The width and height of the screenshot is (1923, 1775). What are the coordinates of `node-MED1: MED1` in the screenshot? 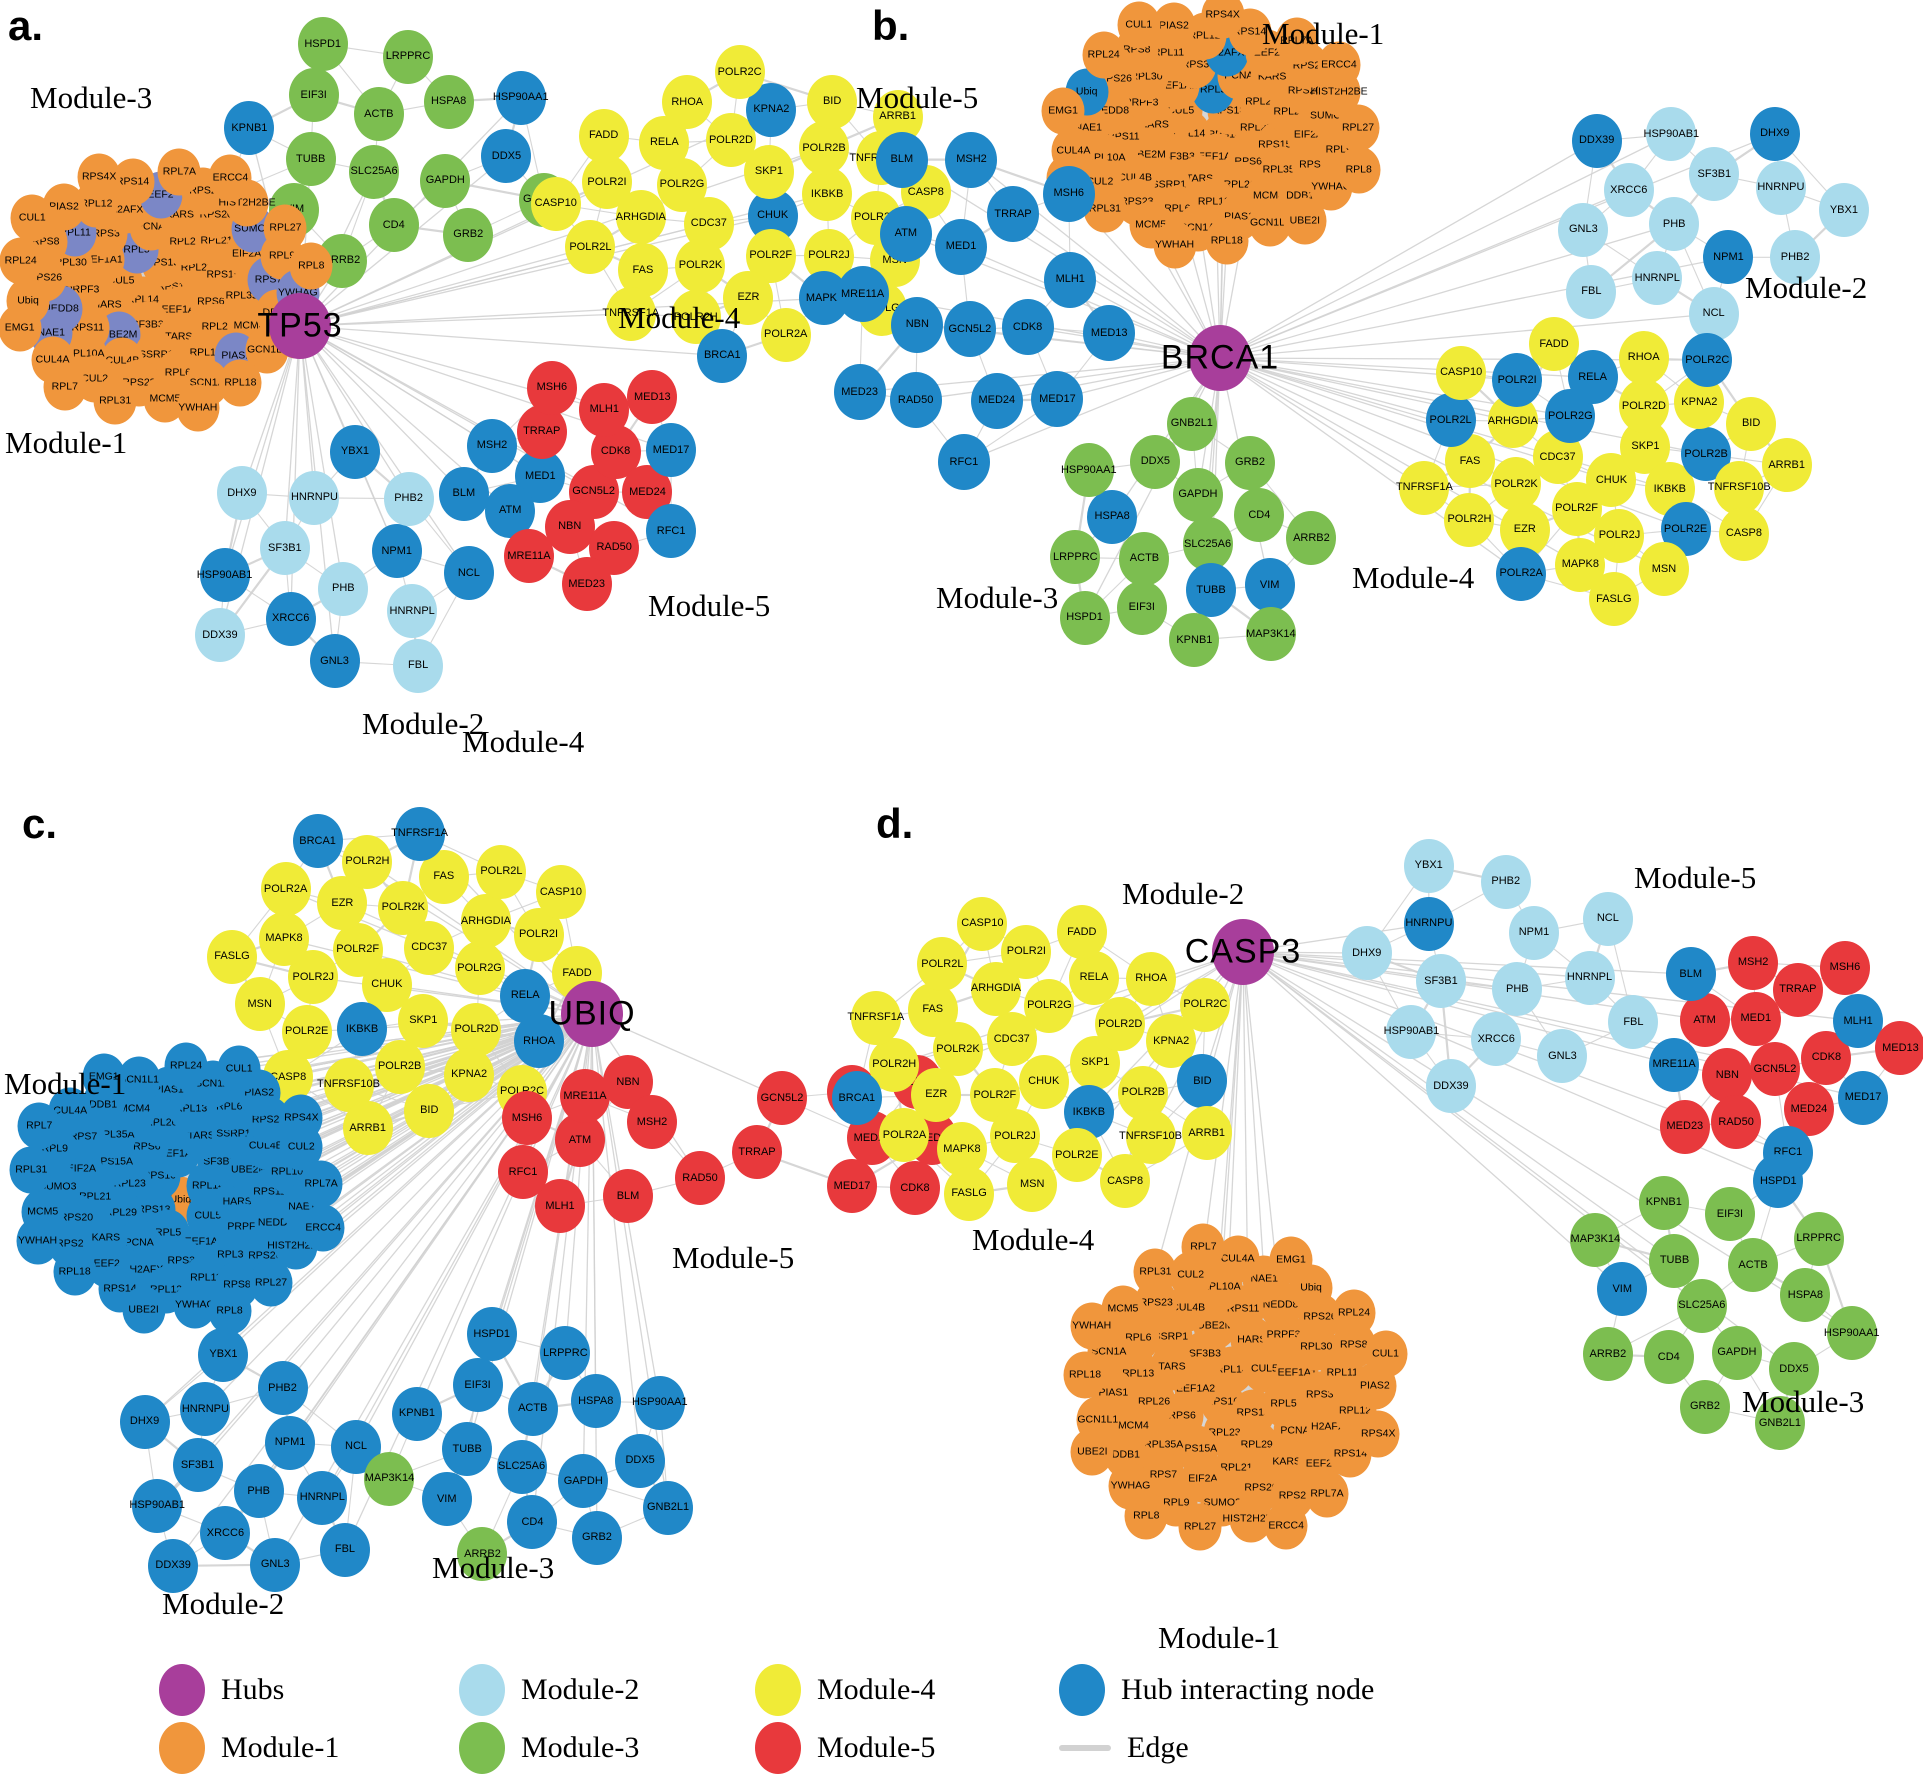 It's located at (1755, 1018).